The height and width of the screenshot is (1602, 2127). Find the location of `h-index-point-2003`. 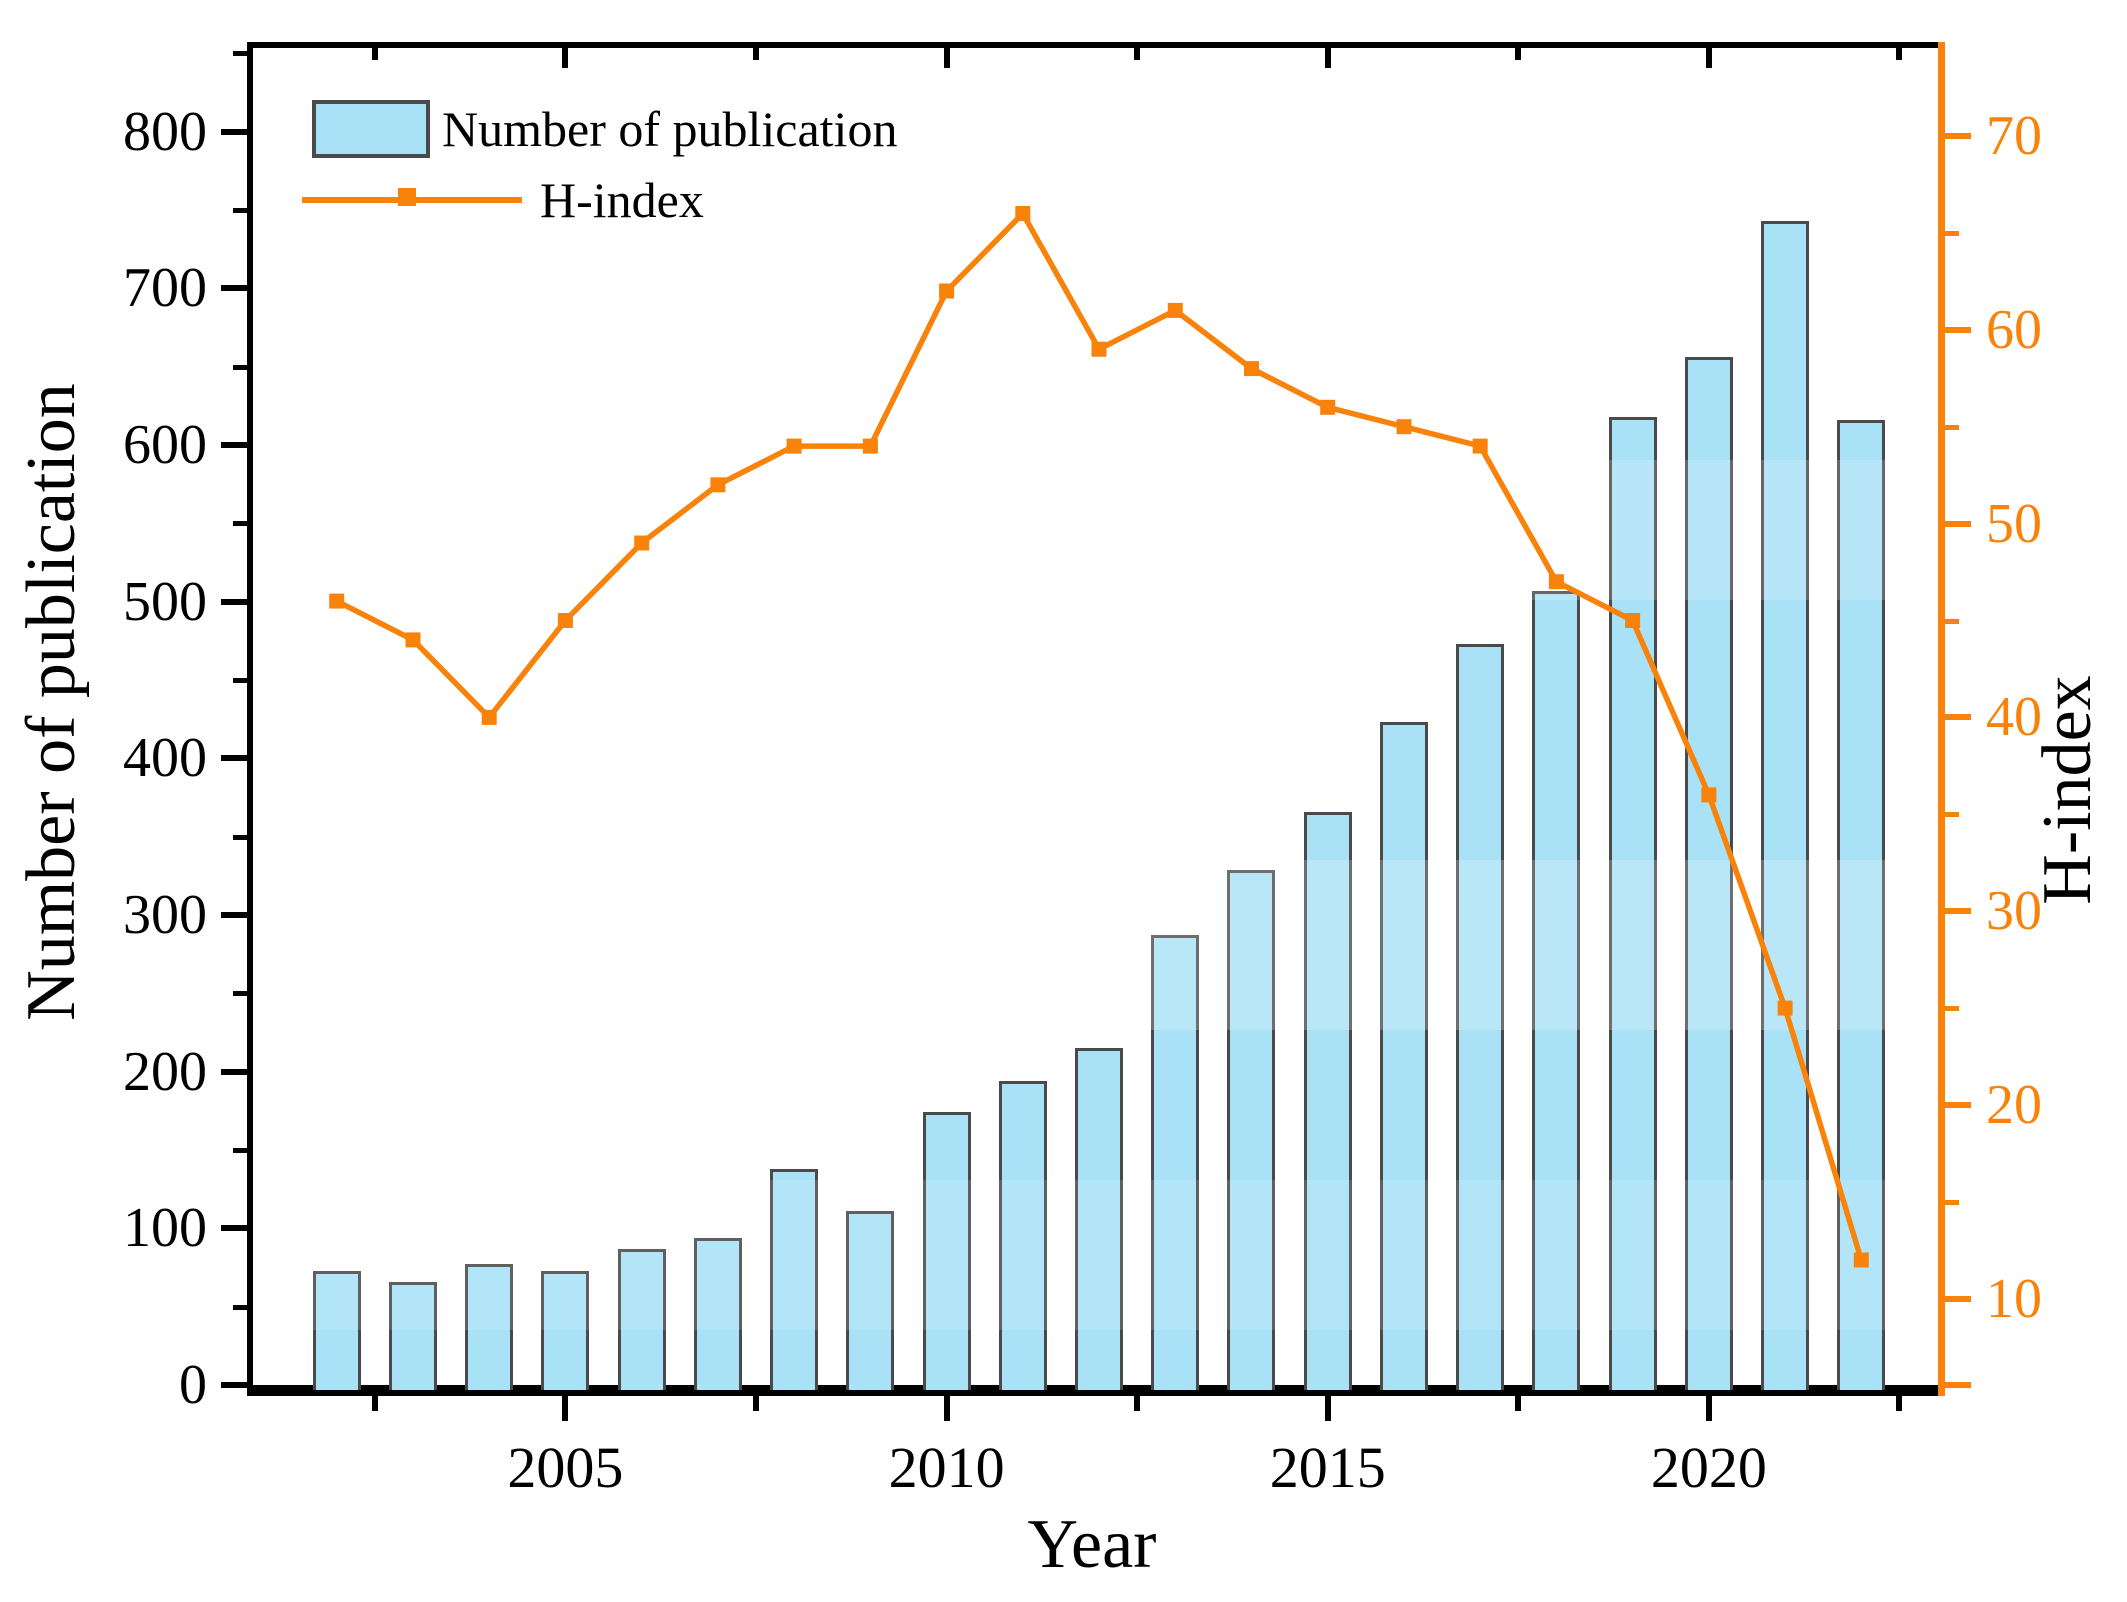

h-index-point-2003 is located at coordinates (413, 640).